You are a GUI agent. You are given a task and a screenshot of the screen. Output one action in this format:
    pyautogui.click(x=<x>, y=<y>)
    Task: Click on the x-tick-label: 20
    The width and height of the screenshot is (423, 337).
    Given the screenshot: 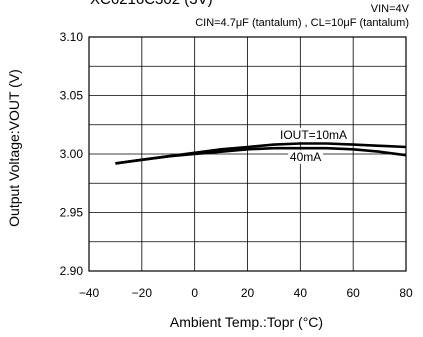 What is the action you would take?
    pyautogui.click(x=248, y=293)
    